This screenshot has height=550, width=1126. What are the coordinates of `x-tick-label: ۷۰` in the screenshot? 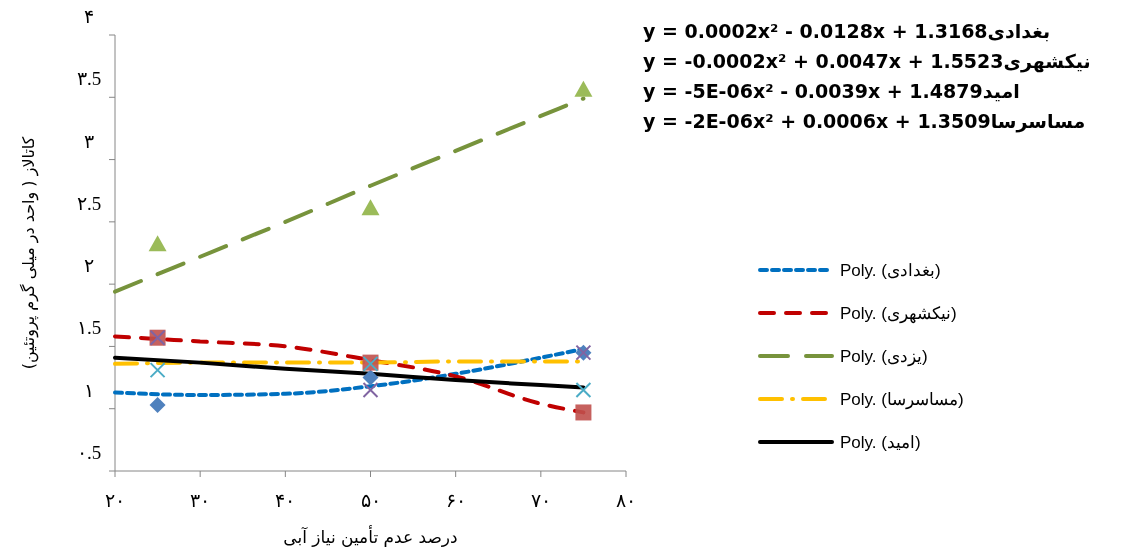 It's located at (540, 500).